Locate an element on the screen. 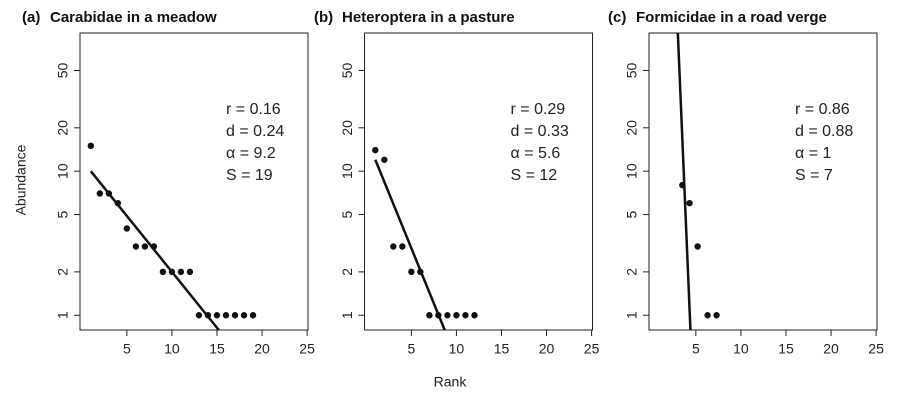  stat-label: d = 0.33 is located at coordinates (540, 131).